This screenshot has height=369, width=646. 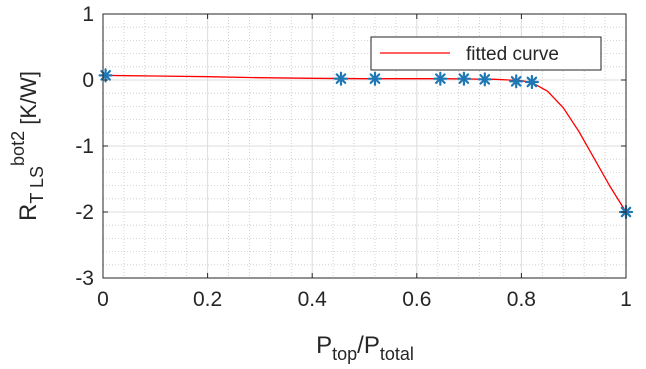 What do you see at coordinates (88, 80) in the screenshot?
I see `y-tick-label: 0` at bounding box center [88, 80].